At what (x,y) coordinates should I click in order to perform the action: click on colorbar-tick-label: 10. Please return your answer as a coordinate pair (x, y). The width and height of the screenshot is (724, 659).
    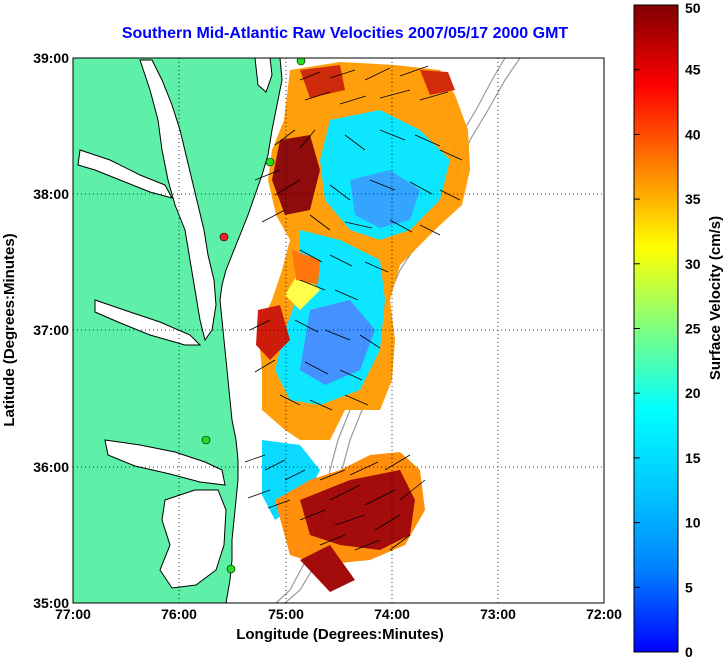
    Looking at the image, I should click on (693, 523).